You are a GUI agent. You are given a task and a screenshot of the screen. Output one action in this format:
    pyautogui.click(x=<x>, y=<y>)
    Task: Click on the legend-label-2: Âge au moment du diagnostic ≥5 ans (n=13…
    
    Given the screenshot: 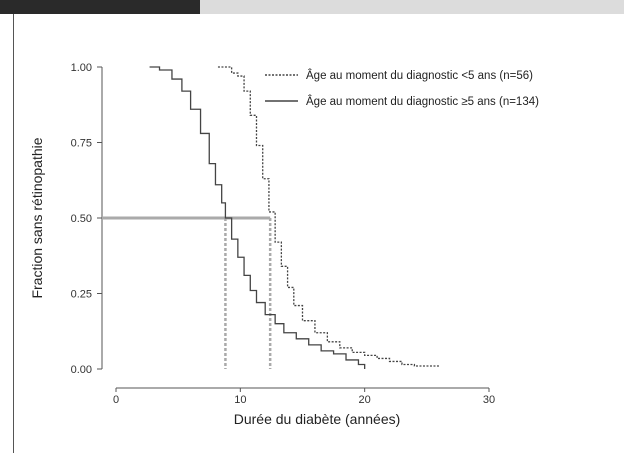 What is the action you would take?
    pyautogui.click(x=422, y=101)
    